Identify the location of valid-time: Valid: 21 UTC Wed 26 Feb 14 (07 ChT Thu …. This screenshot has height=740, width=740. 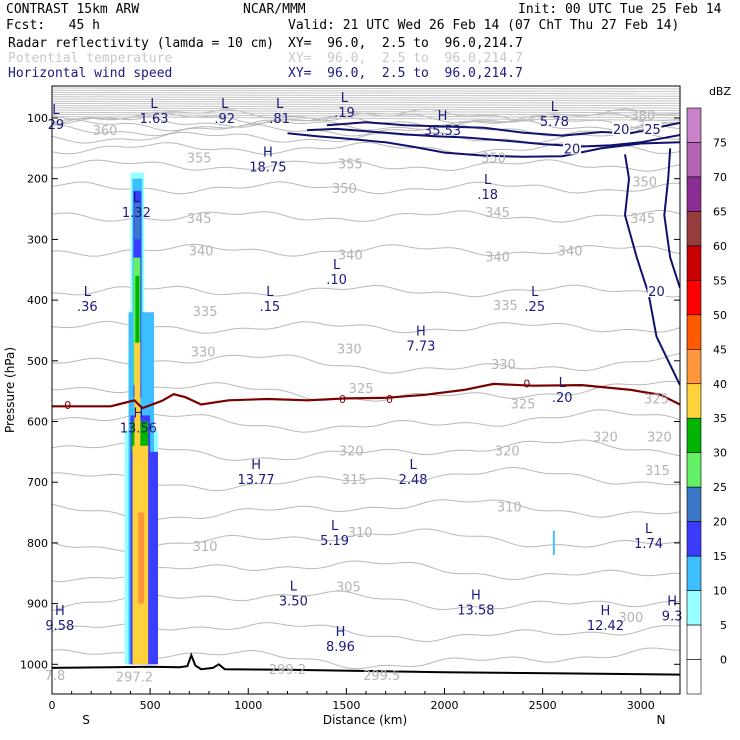
(484, 25).